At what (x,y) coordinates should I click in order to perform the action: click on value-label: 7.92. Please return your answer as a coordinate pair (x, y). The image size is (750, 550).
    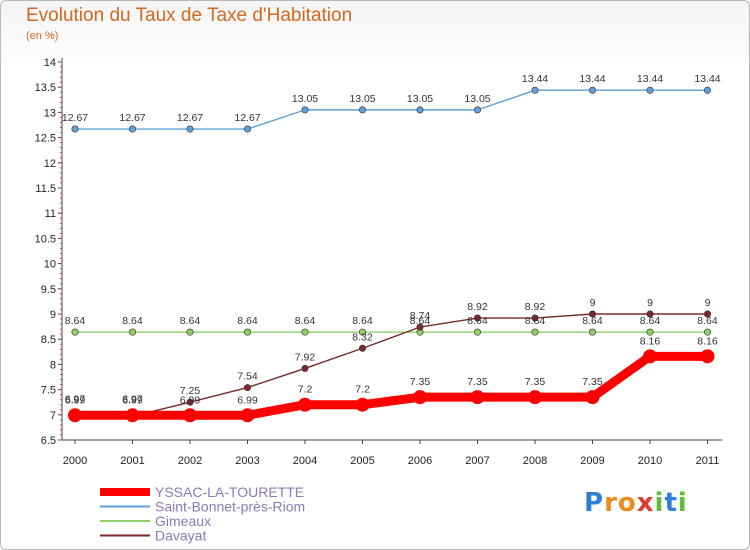
    Looking at the image, I should click on (305, 357).